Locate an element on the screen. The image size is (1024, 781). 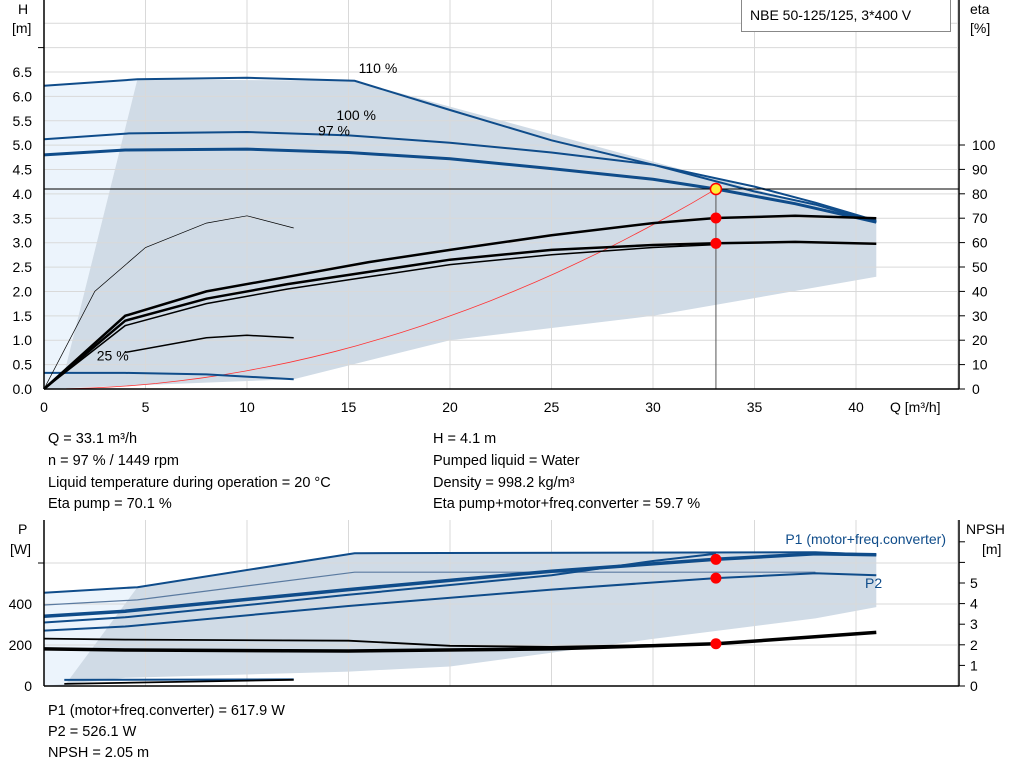
npsh-axis-label: NPSH is located at coordinates (985, 529).